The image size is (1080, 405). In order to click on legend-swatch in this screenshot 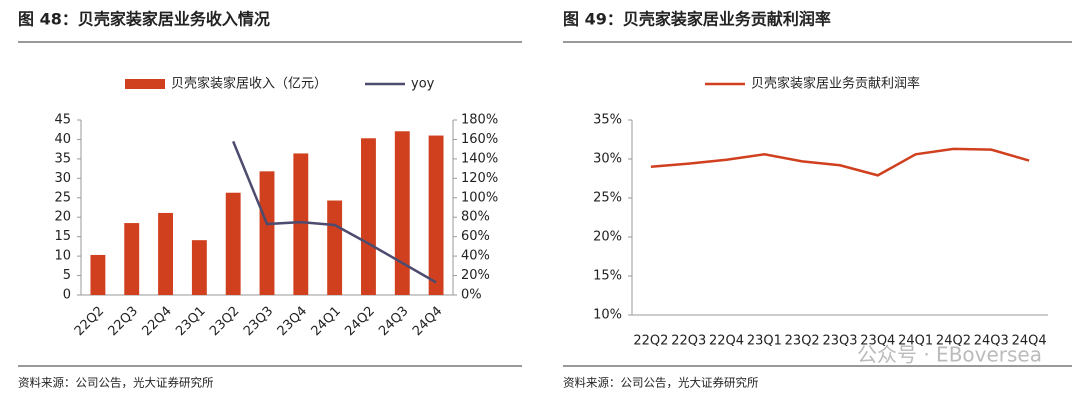, I will do `click(145, 84)`.